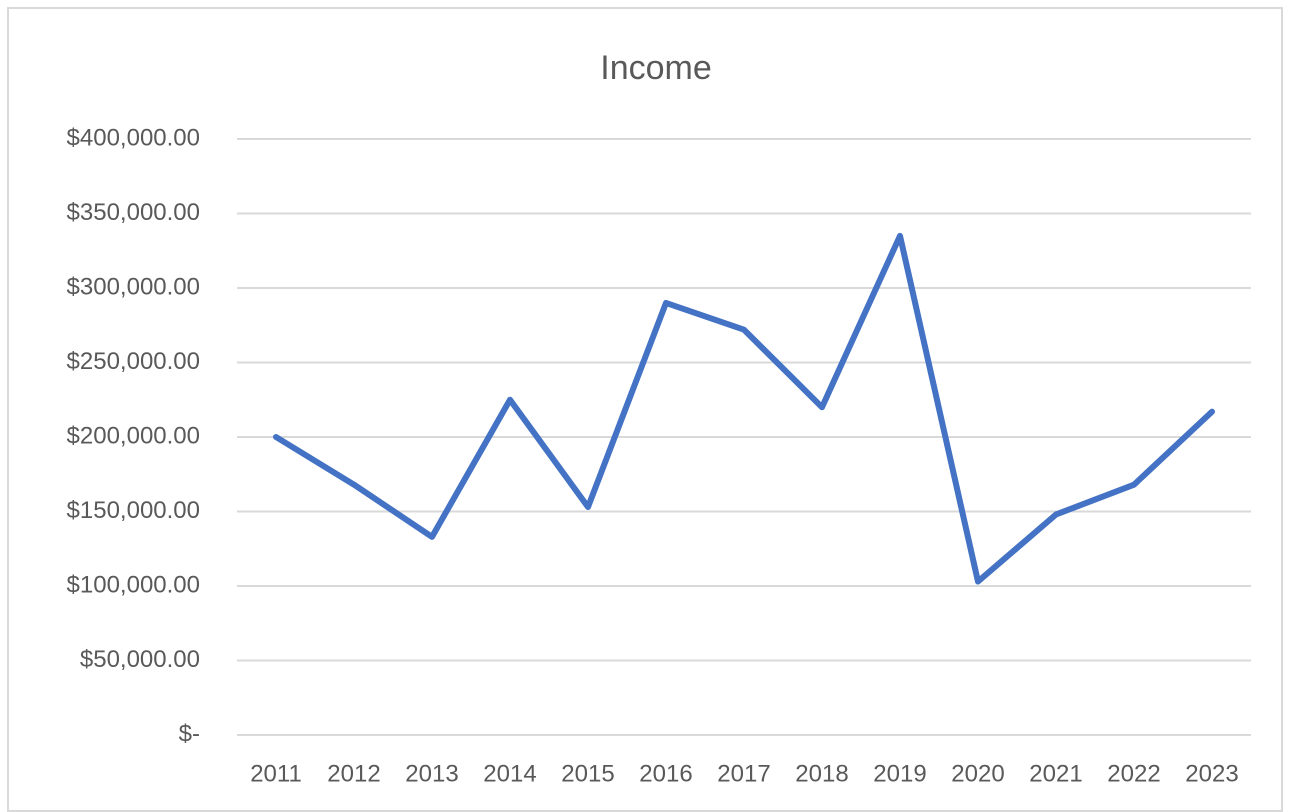 The width and height of the screenshot is (1289, 812). I want to click on y-tick-label: $250,000.00, so click(133, 361).